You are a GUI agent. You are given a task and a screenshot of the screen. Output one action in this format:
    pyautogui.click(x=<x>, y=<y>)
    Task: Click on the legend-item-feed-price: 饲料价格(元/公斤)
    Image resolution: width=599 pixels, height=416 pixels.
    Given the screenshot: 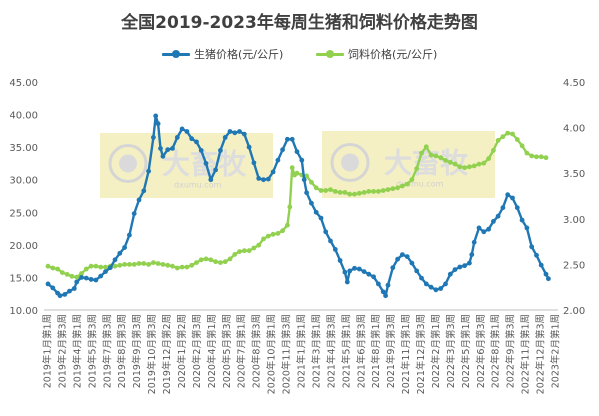 What is the action you would take?
    pyautogui.click(x=376, y=54)
    